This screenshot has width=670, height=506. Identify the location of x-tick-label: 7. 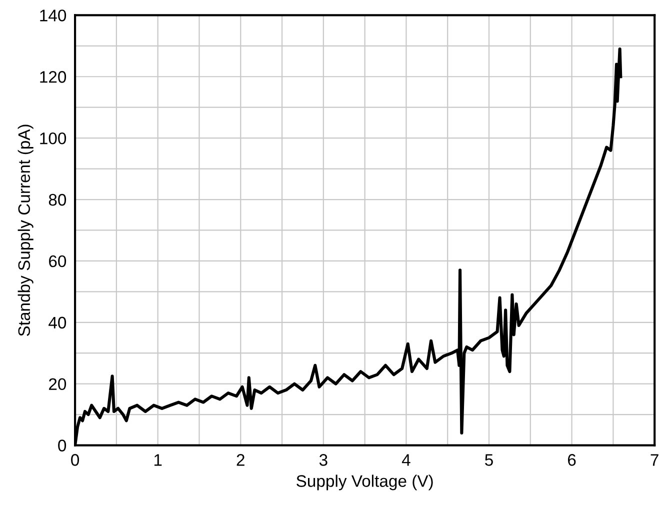
(654, 460).